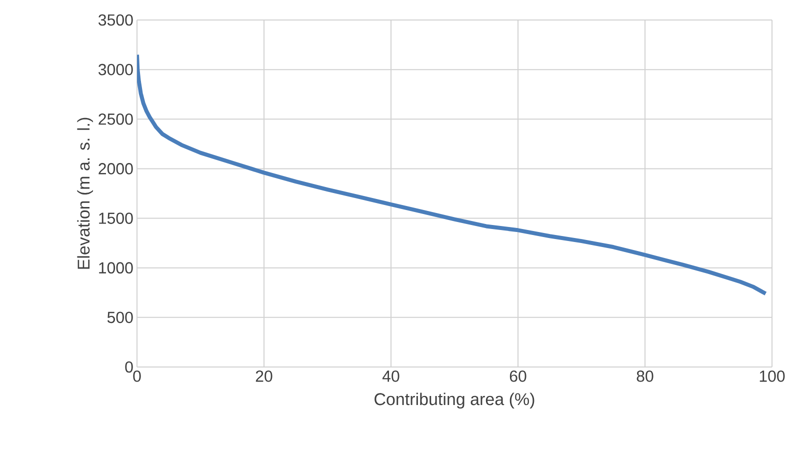 The image size is (796, 462). What do you see at coordinates (454, 400) in the screenshot?
I see `x-axis-title: Contributing area (%)` at bounding box center [454, 400].